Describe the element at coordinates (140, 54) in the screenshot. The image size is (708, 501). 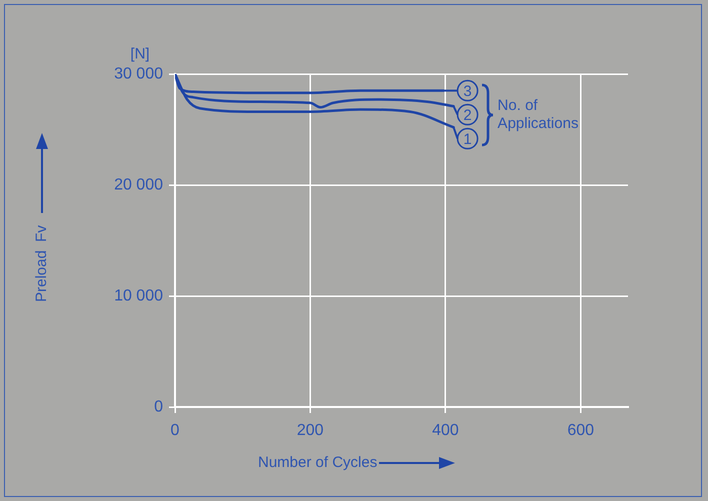
I see `text: [N]` at that location.